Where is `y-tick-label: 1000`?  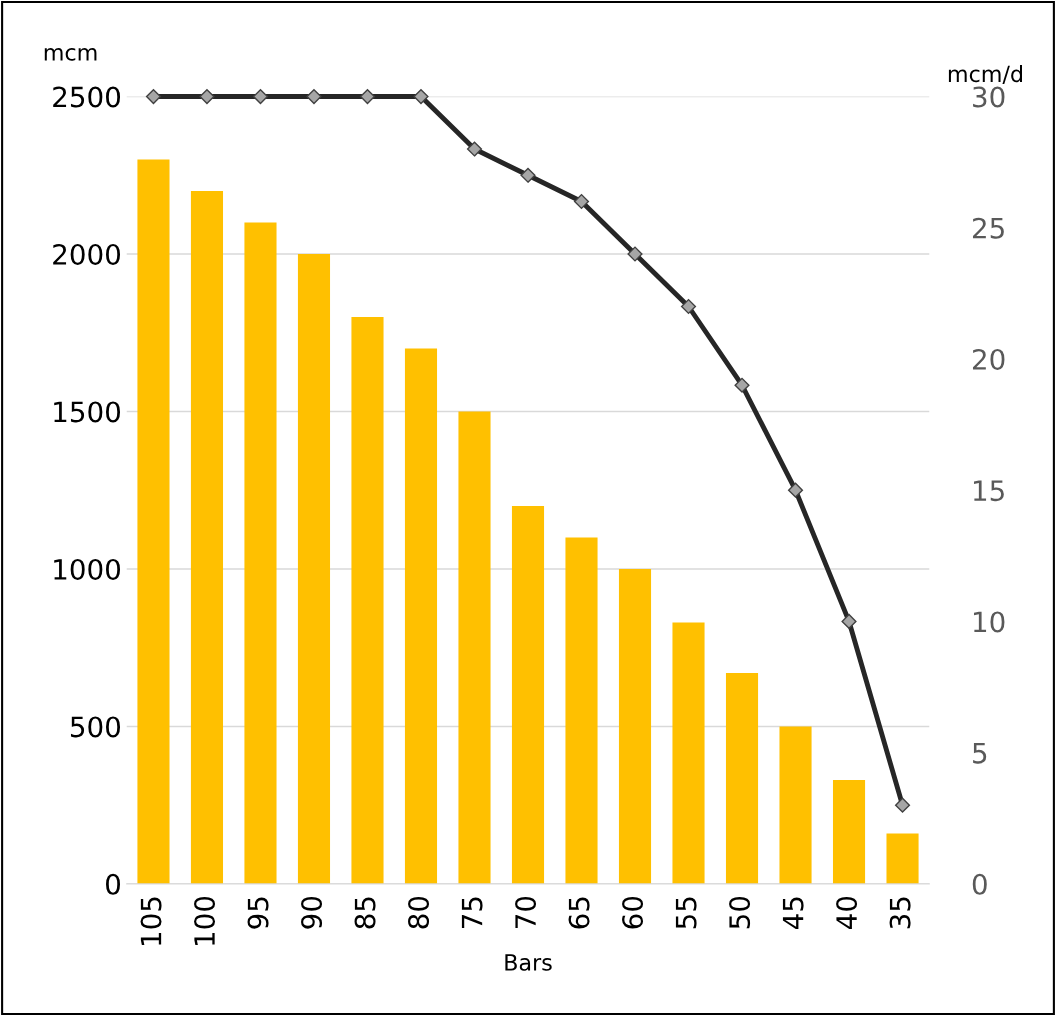 y-tick-label: 1000 is located at coordinates (87, 569).